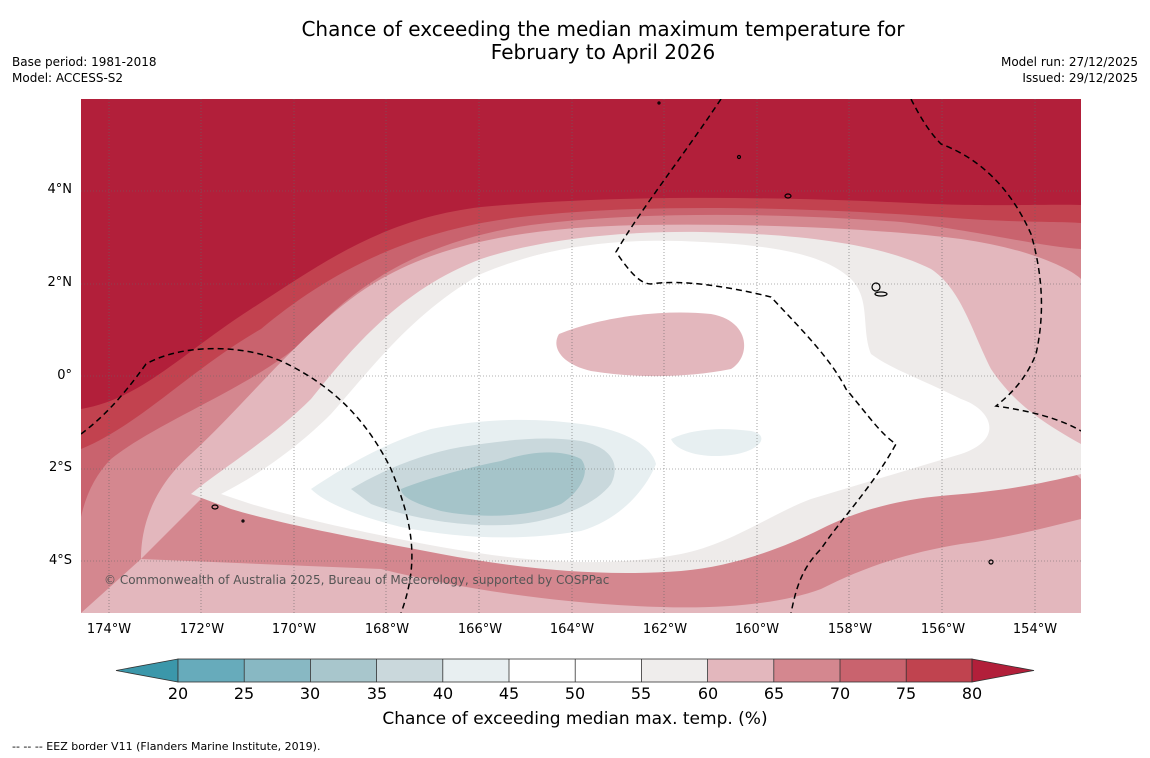 The image size is (1150, 758). I want to click on issued-text: Issued: 29/12/2025, so click(1080, 78).